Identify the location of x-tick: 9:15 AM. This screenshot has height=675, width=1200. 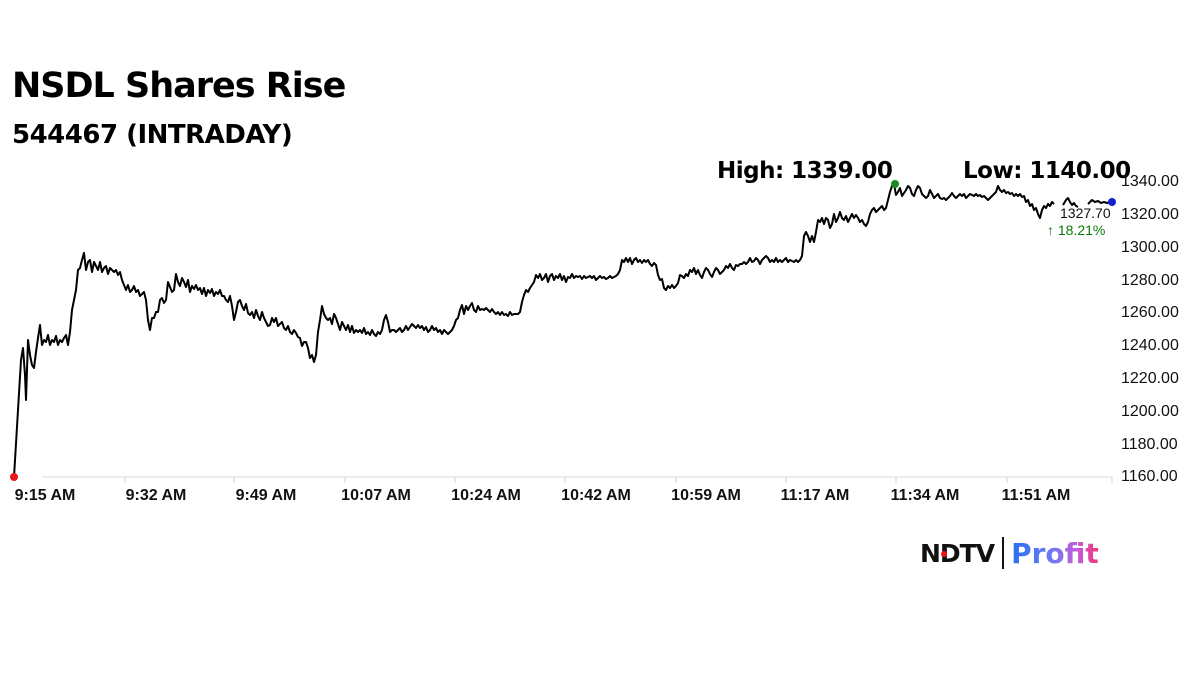
(45, 495).